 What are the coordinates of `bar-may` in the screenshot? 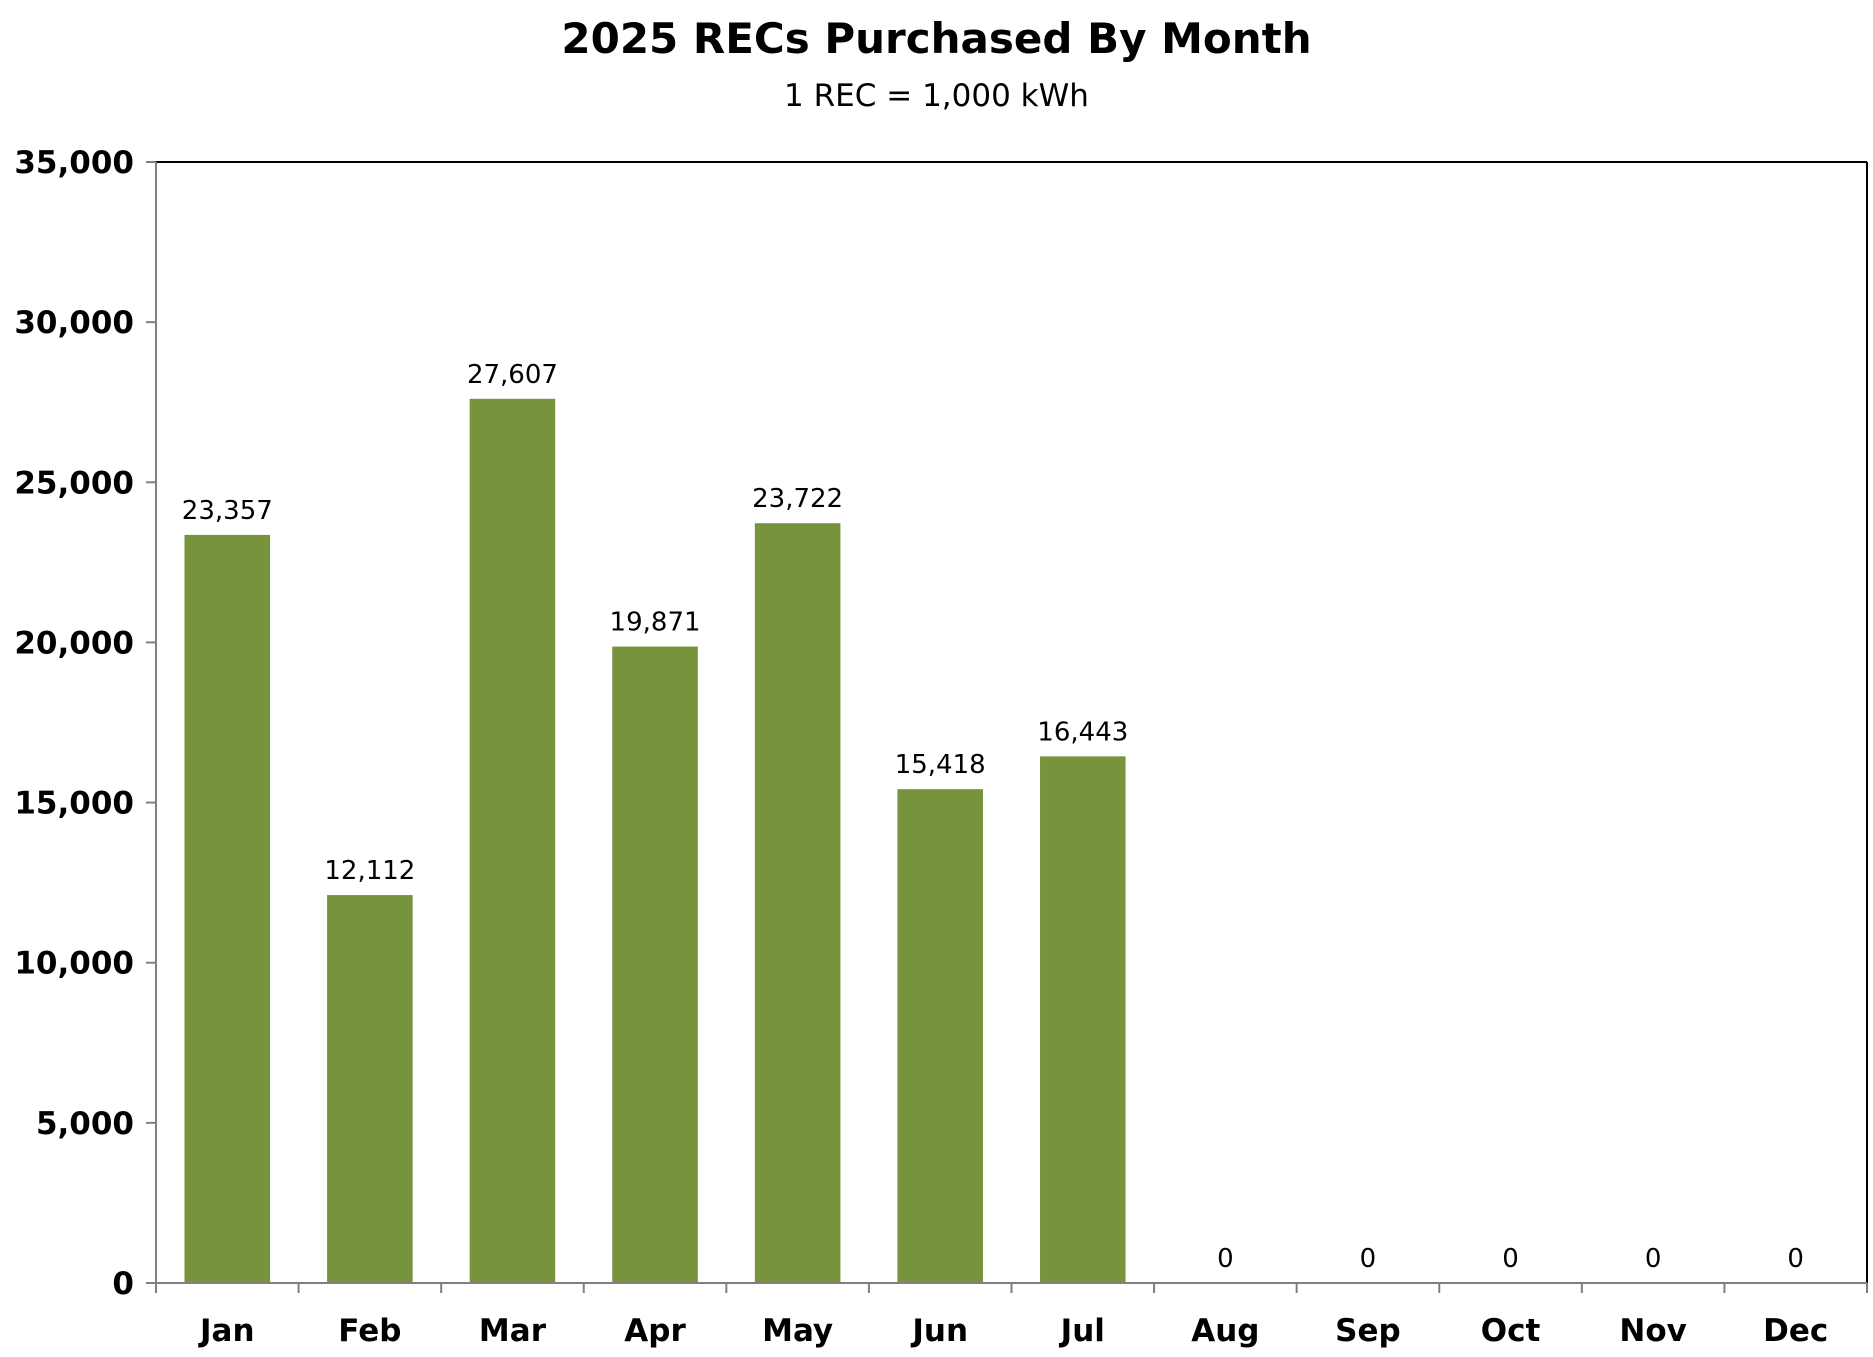 It's located at (797, 903).